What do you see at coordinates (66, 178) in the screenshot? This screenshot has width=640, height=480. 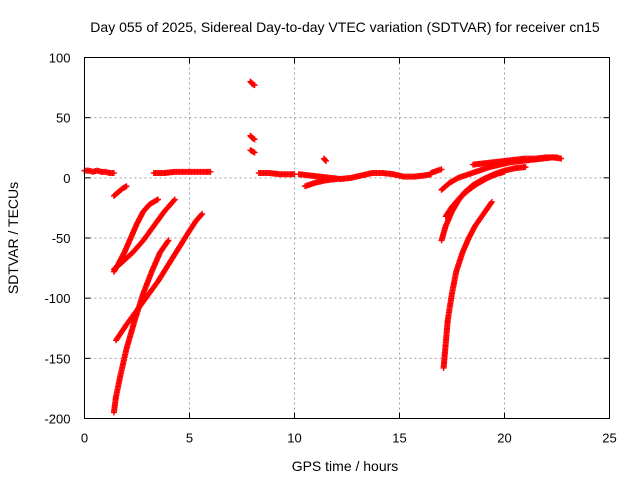 I see `y-tick-label: 0` at bounding box center [66, 178].